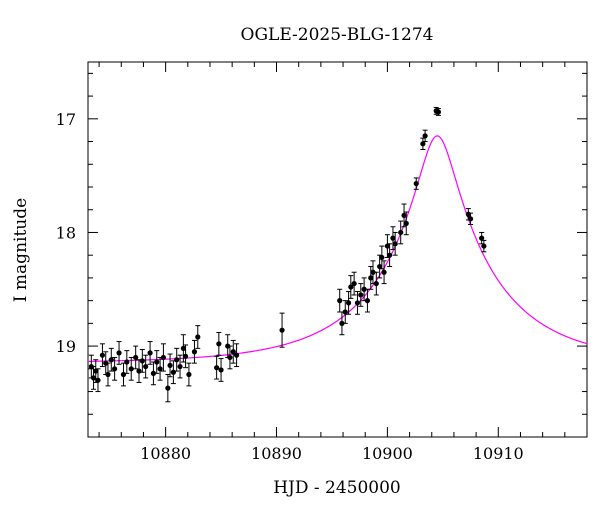  Describe the element at coordinates (21, 250) in the screenshot. I see `y-axis-label: I magnitude` at that location.